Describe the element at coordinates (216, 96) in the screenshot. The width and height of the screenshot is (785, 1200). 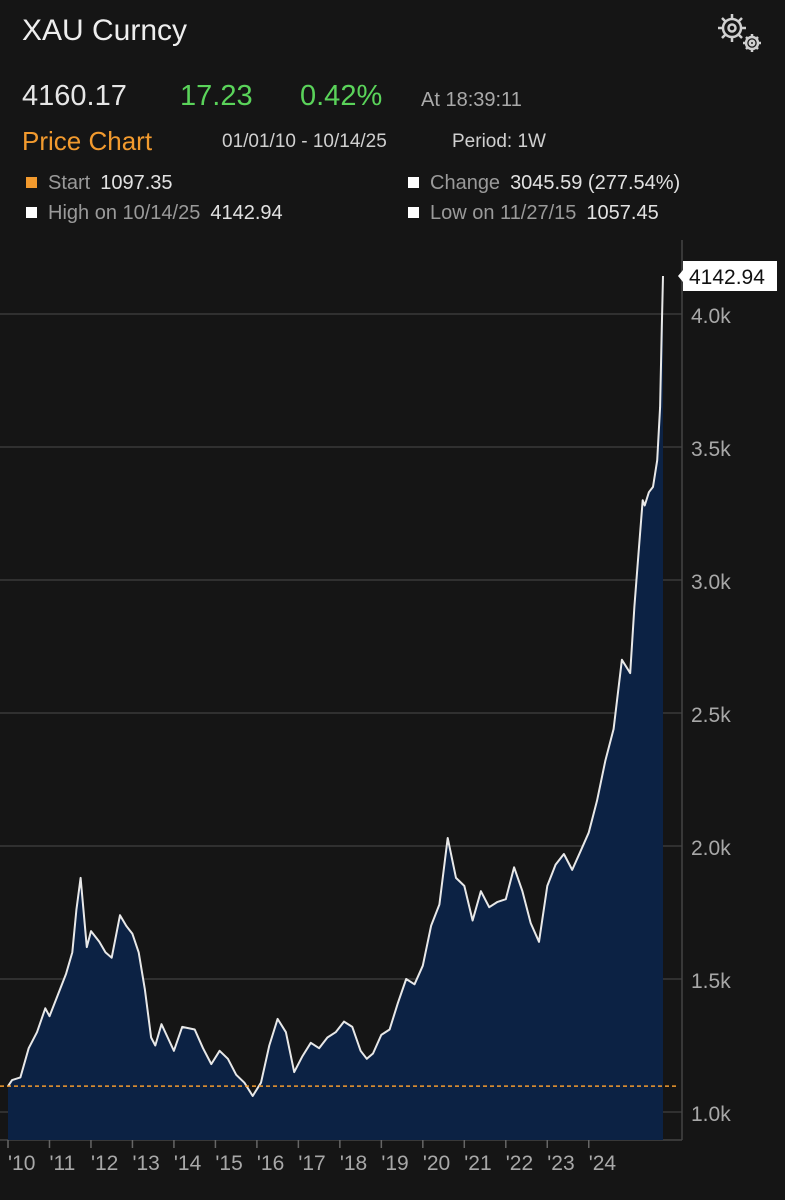
I see `net-change: 17.23` at that location.